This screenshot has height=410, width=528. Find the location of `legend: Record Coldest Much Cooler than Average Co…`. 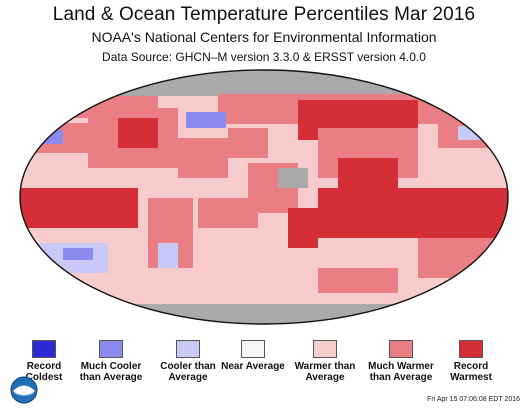

legend: Record Coldest Much Cooler than Average Co… is located at coordinates (264, 368).